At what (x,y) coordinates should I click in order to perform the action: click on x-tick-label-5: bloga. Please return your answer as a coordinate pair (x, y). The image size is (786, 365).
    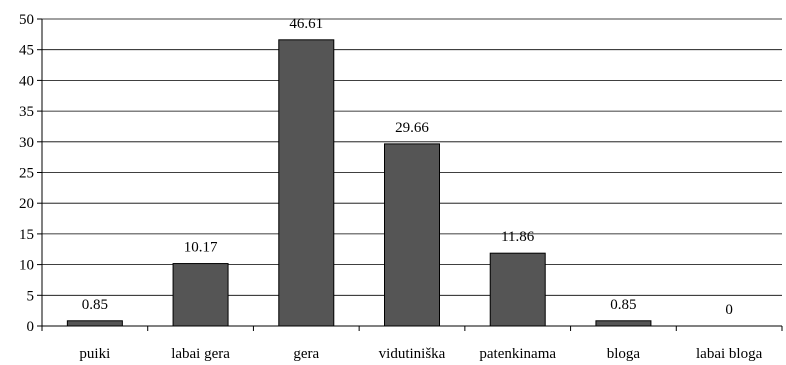
    Looking at the image, I should click on (624, 354).